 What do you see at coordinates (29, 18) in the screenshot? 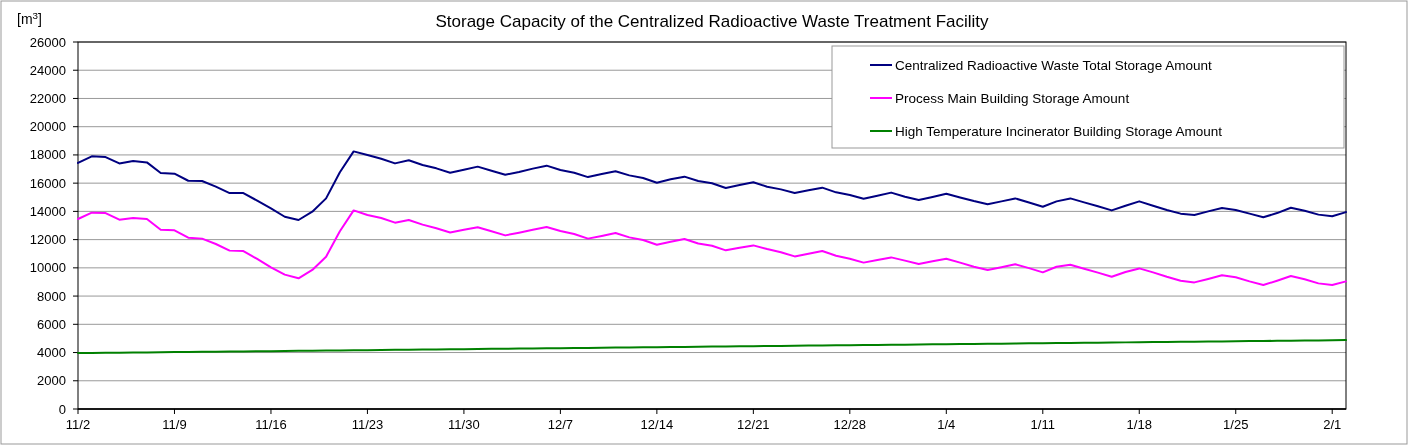
I see `y-axis-title: [m$^{3}$]` at bounding box center [29, 18].